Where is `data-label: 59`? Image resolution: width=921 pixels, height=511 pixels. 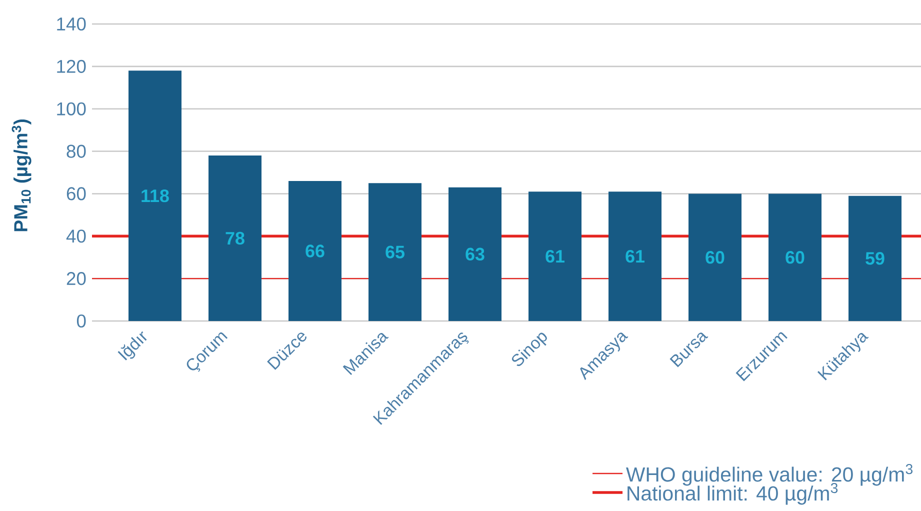
data-label: 59 is located at coordinates (875, 258).